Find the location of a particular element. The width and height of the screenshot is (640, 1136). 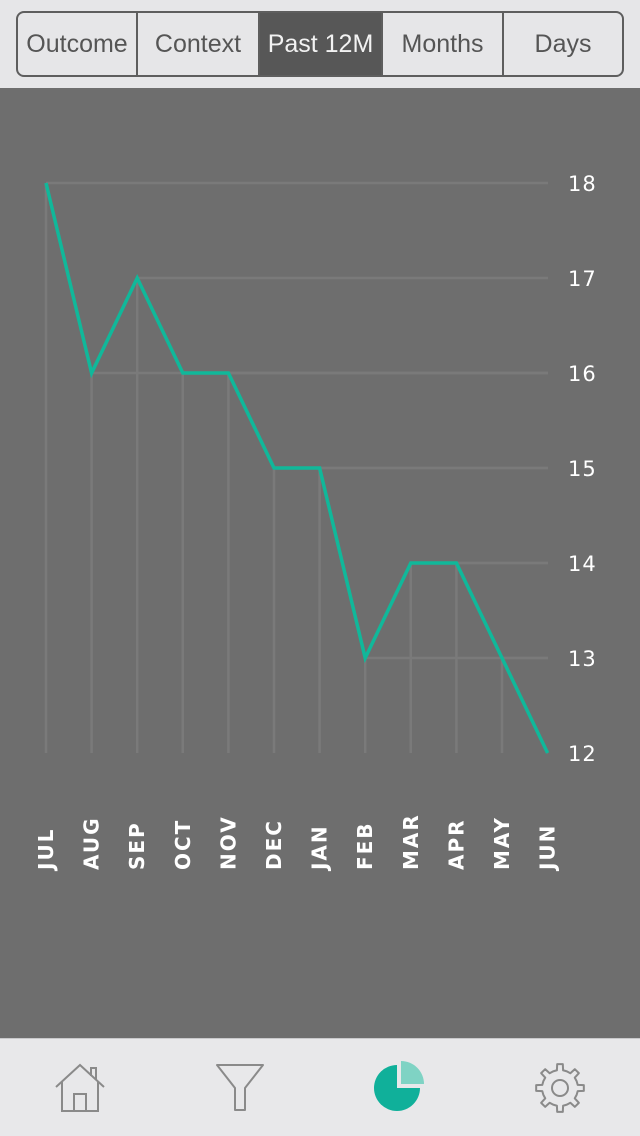

y-tick-label: 18 is located at coordinates (582, 184).